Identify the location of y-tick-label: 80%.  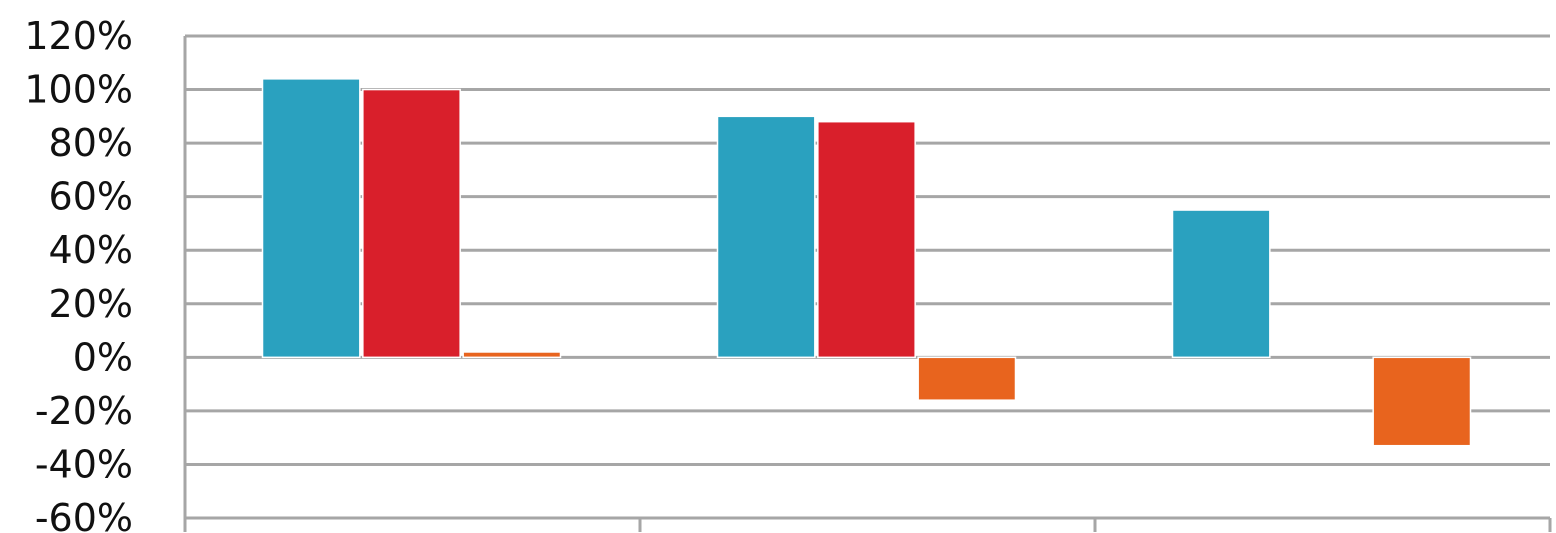
(91, 143).